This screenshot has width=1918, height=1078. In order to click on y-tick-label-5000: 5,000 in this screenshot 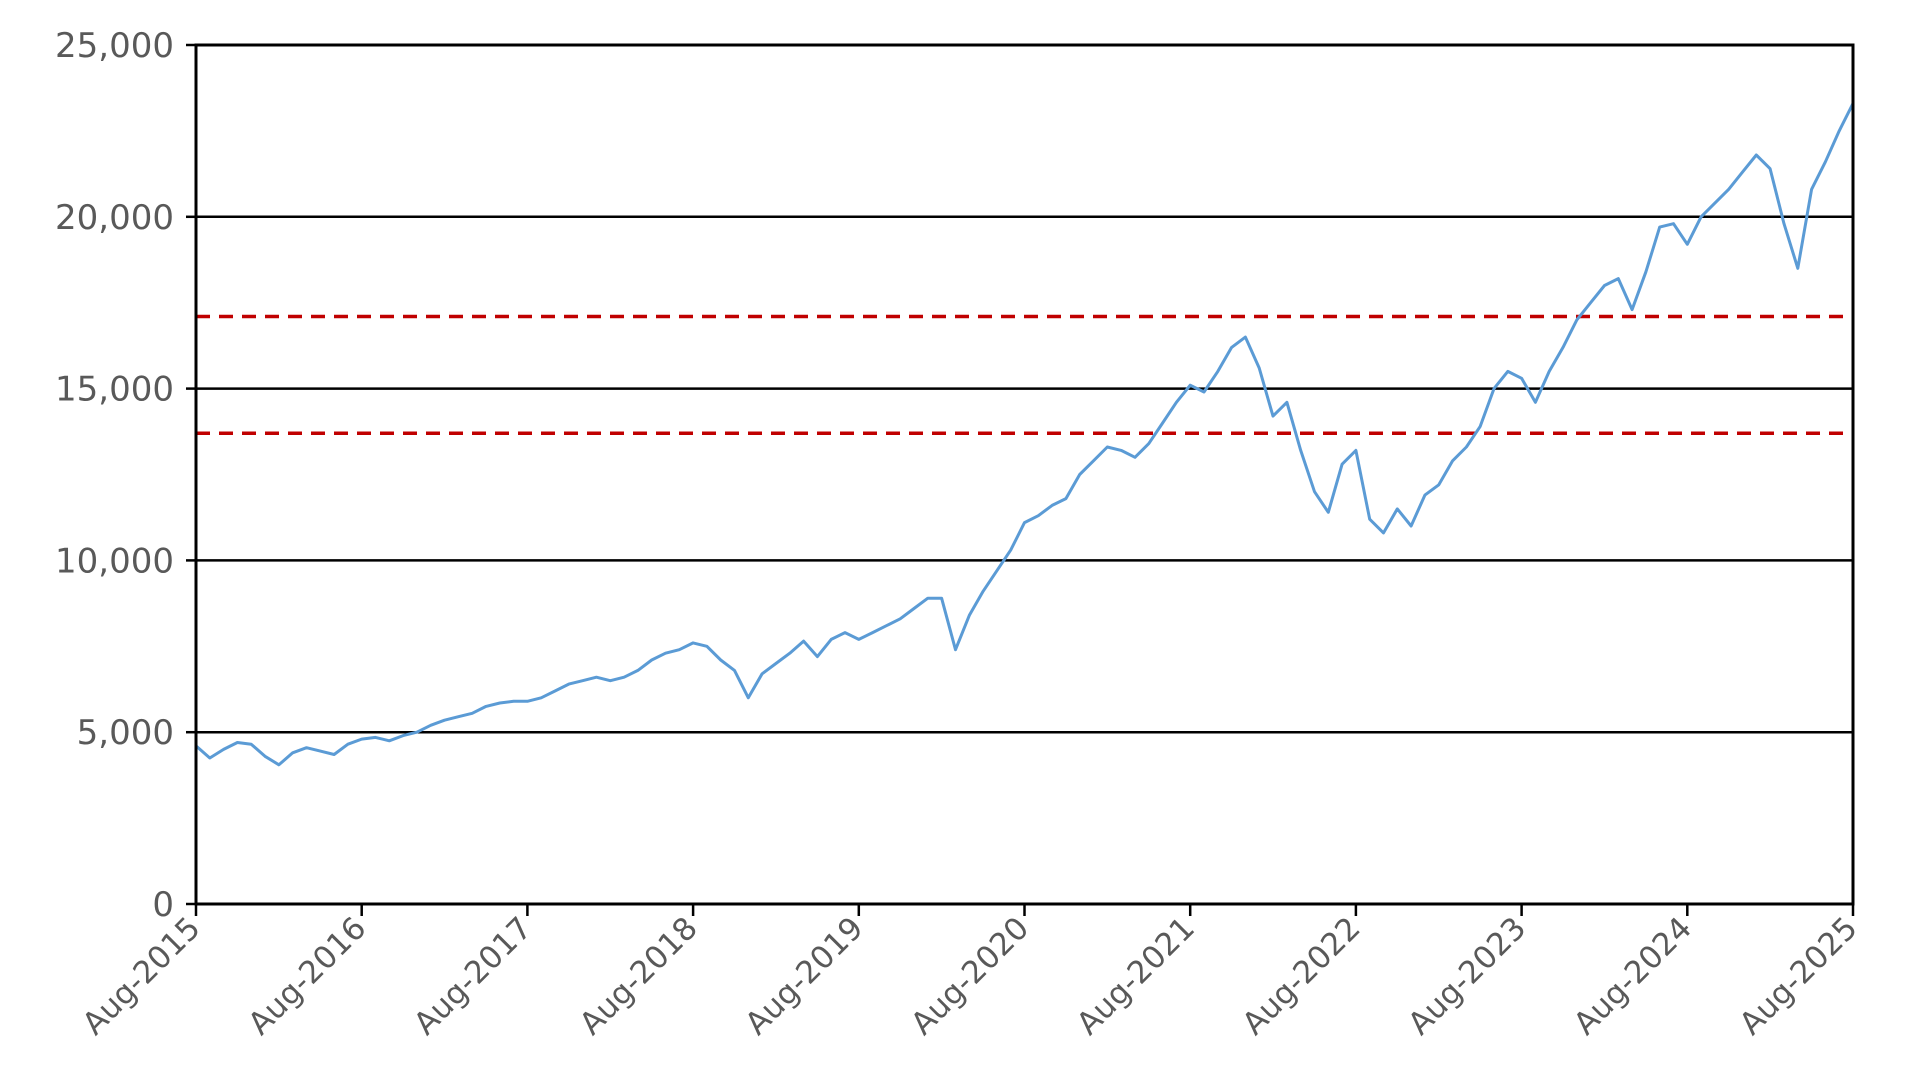, I will do `click(125, 733)`.